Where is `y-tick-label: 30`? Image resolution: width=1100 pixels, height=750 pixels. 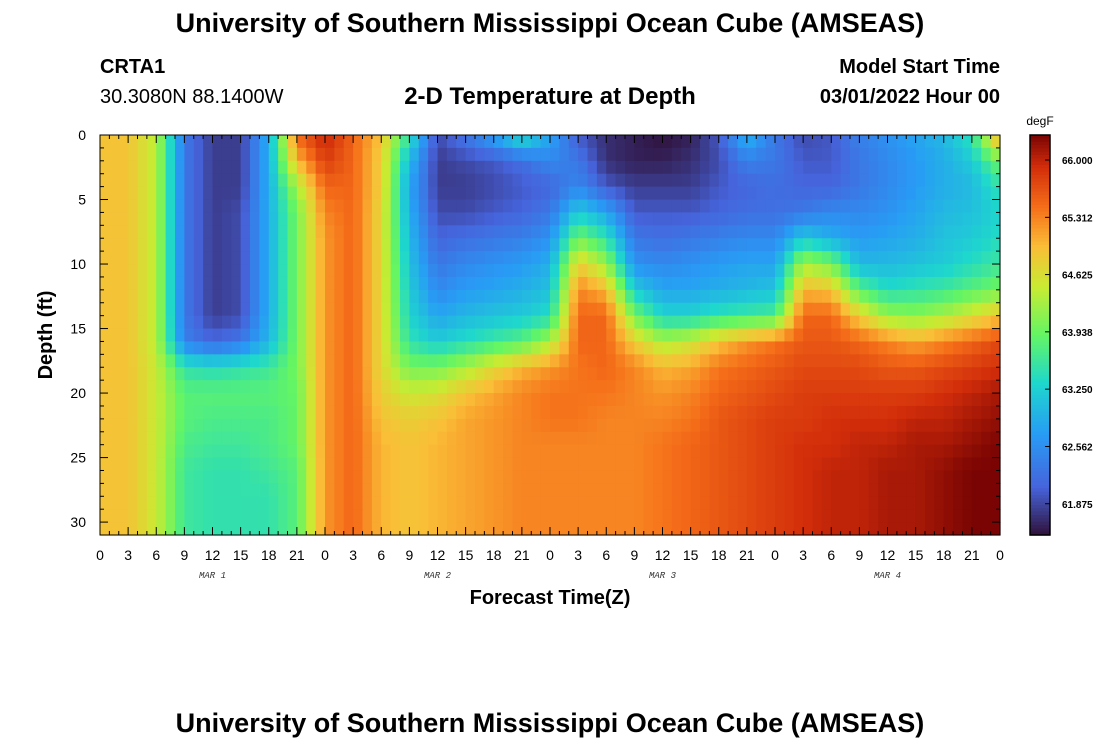
y-tick-label: 30 is located at coordinates (78, 522).